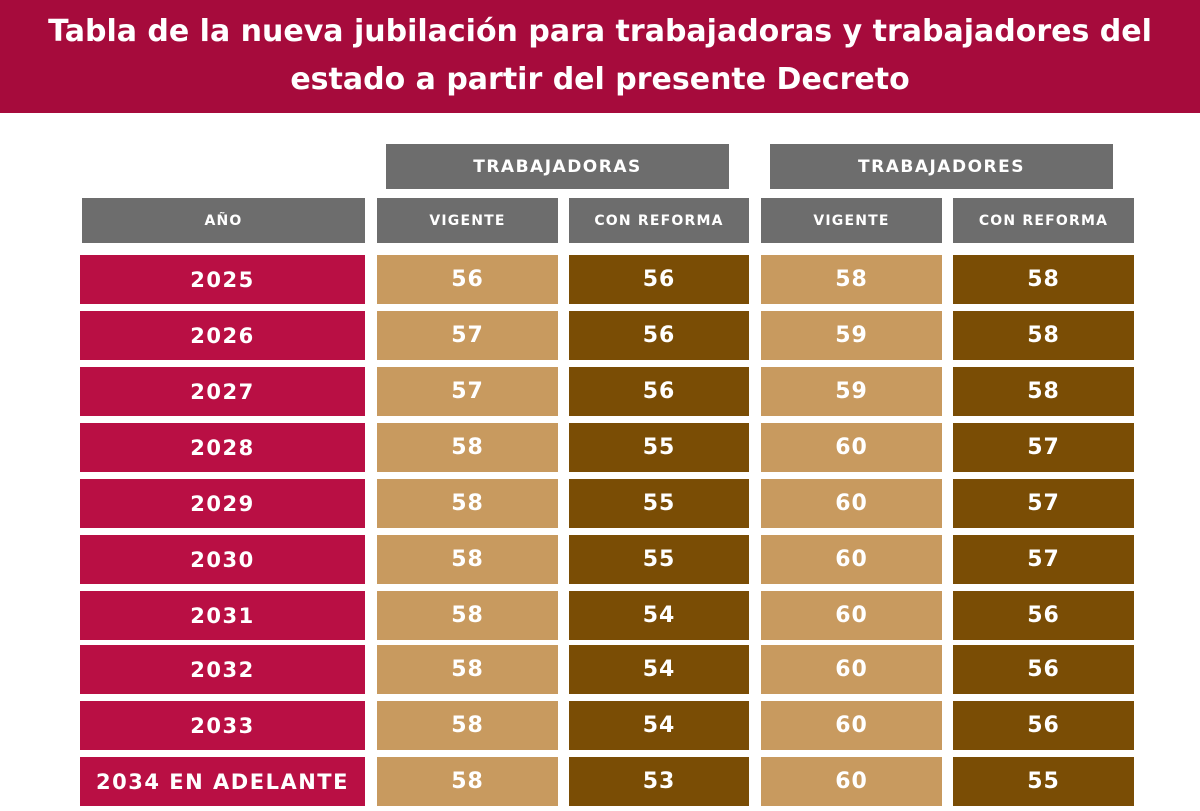 This screenshot has height=811, width=1200. I want to click on column-header-trabajadores-vigente: VIGENTE, so click(851, 220).